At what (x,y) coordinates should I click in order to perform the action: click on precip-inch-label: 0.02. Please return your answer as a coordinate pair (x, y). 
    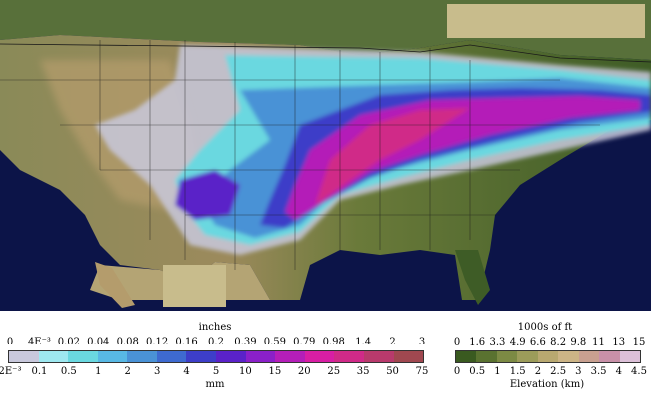
    Looking at the image, I should click on (68, 342).